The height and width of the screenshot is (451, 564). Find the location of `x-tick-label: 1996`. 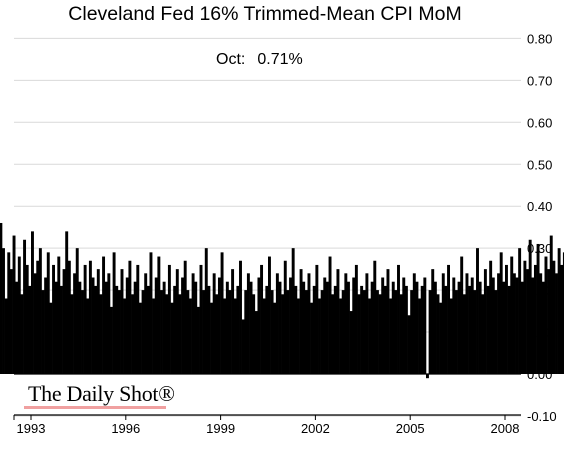

x-tick-label: 1996 is located at coordinates (125, 428).